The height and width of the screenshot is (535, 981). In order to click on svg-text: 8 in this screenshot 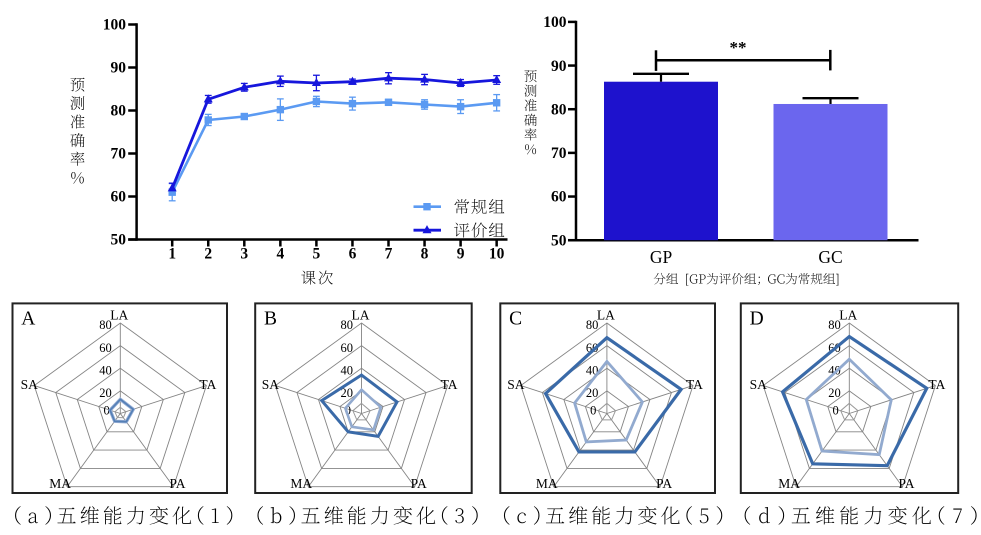, I will do `click(425, 254)`.